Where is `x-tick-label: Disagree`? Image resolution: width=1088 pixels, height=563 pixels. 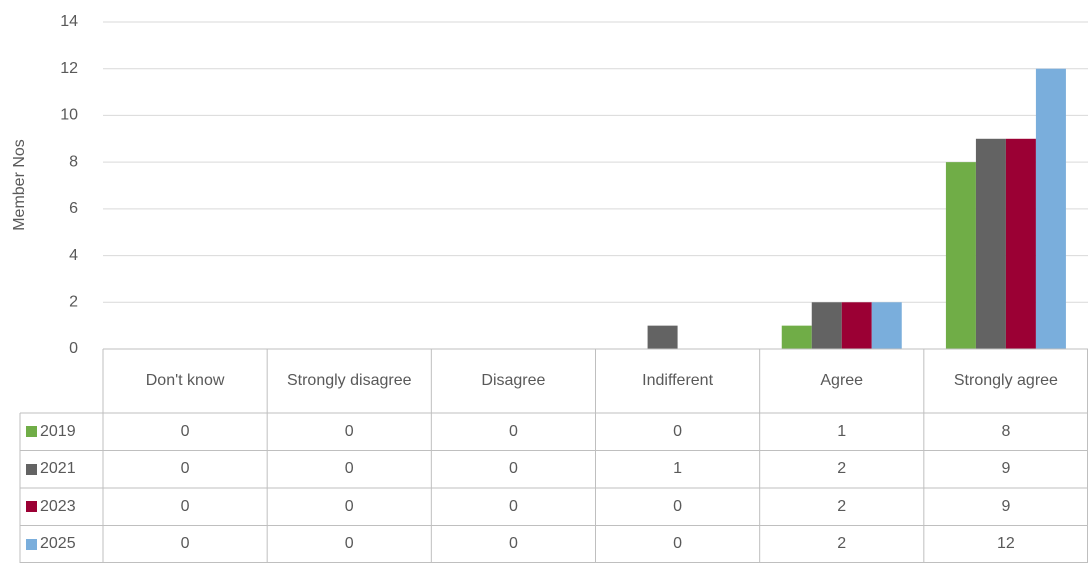 x-tick-label: Disagree is located at coordinates (513, 380).